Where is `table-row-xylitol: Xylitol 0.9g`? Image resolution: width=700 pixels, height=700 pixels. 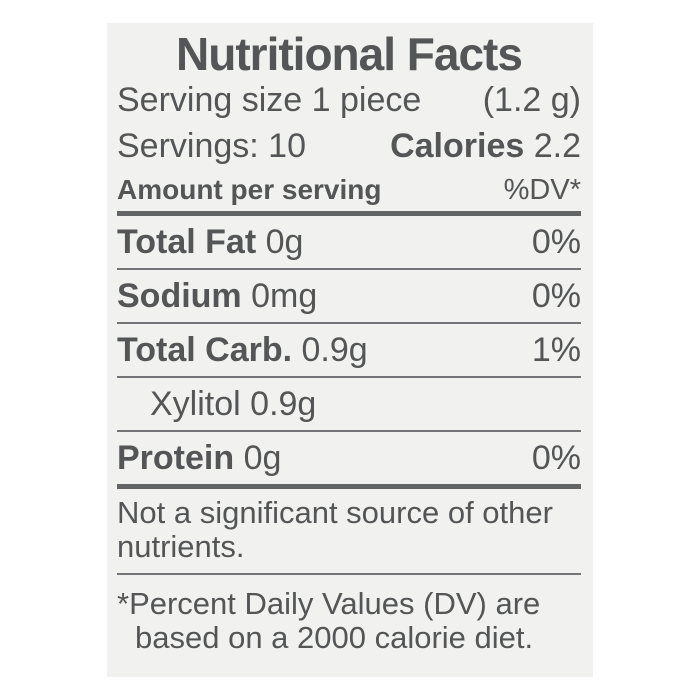
table-row-xylitol: Xylitol 0.9g is located at coordinates (349, 404).